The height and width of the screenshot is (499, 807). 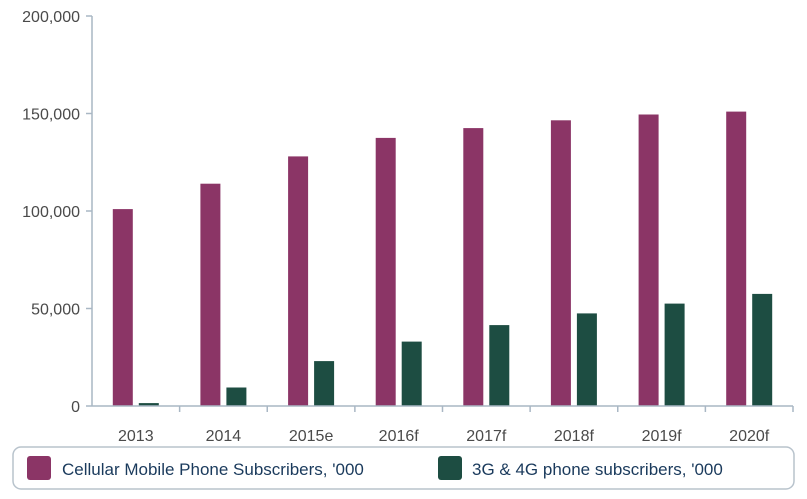 What do you see at coordinates (450, 468) in the screenshot?
I see `legend-swatch-3g-4g` at bounding box center [450, 468].